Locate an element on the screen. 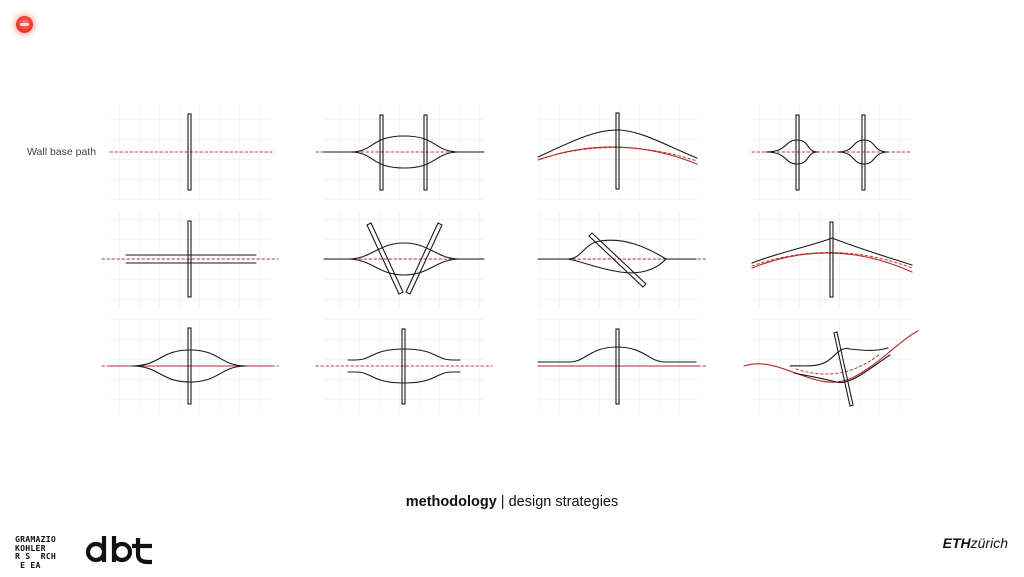  wall-r1c3-slit is located at coordinates (617, 151).